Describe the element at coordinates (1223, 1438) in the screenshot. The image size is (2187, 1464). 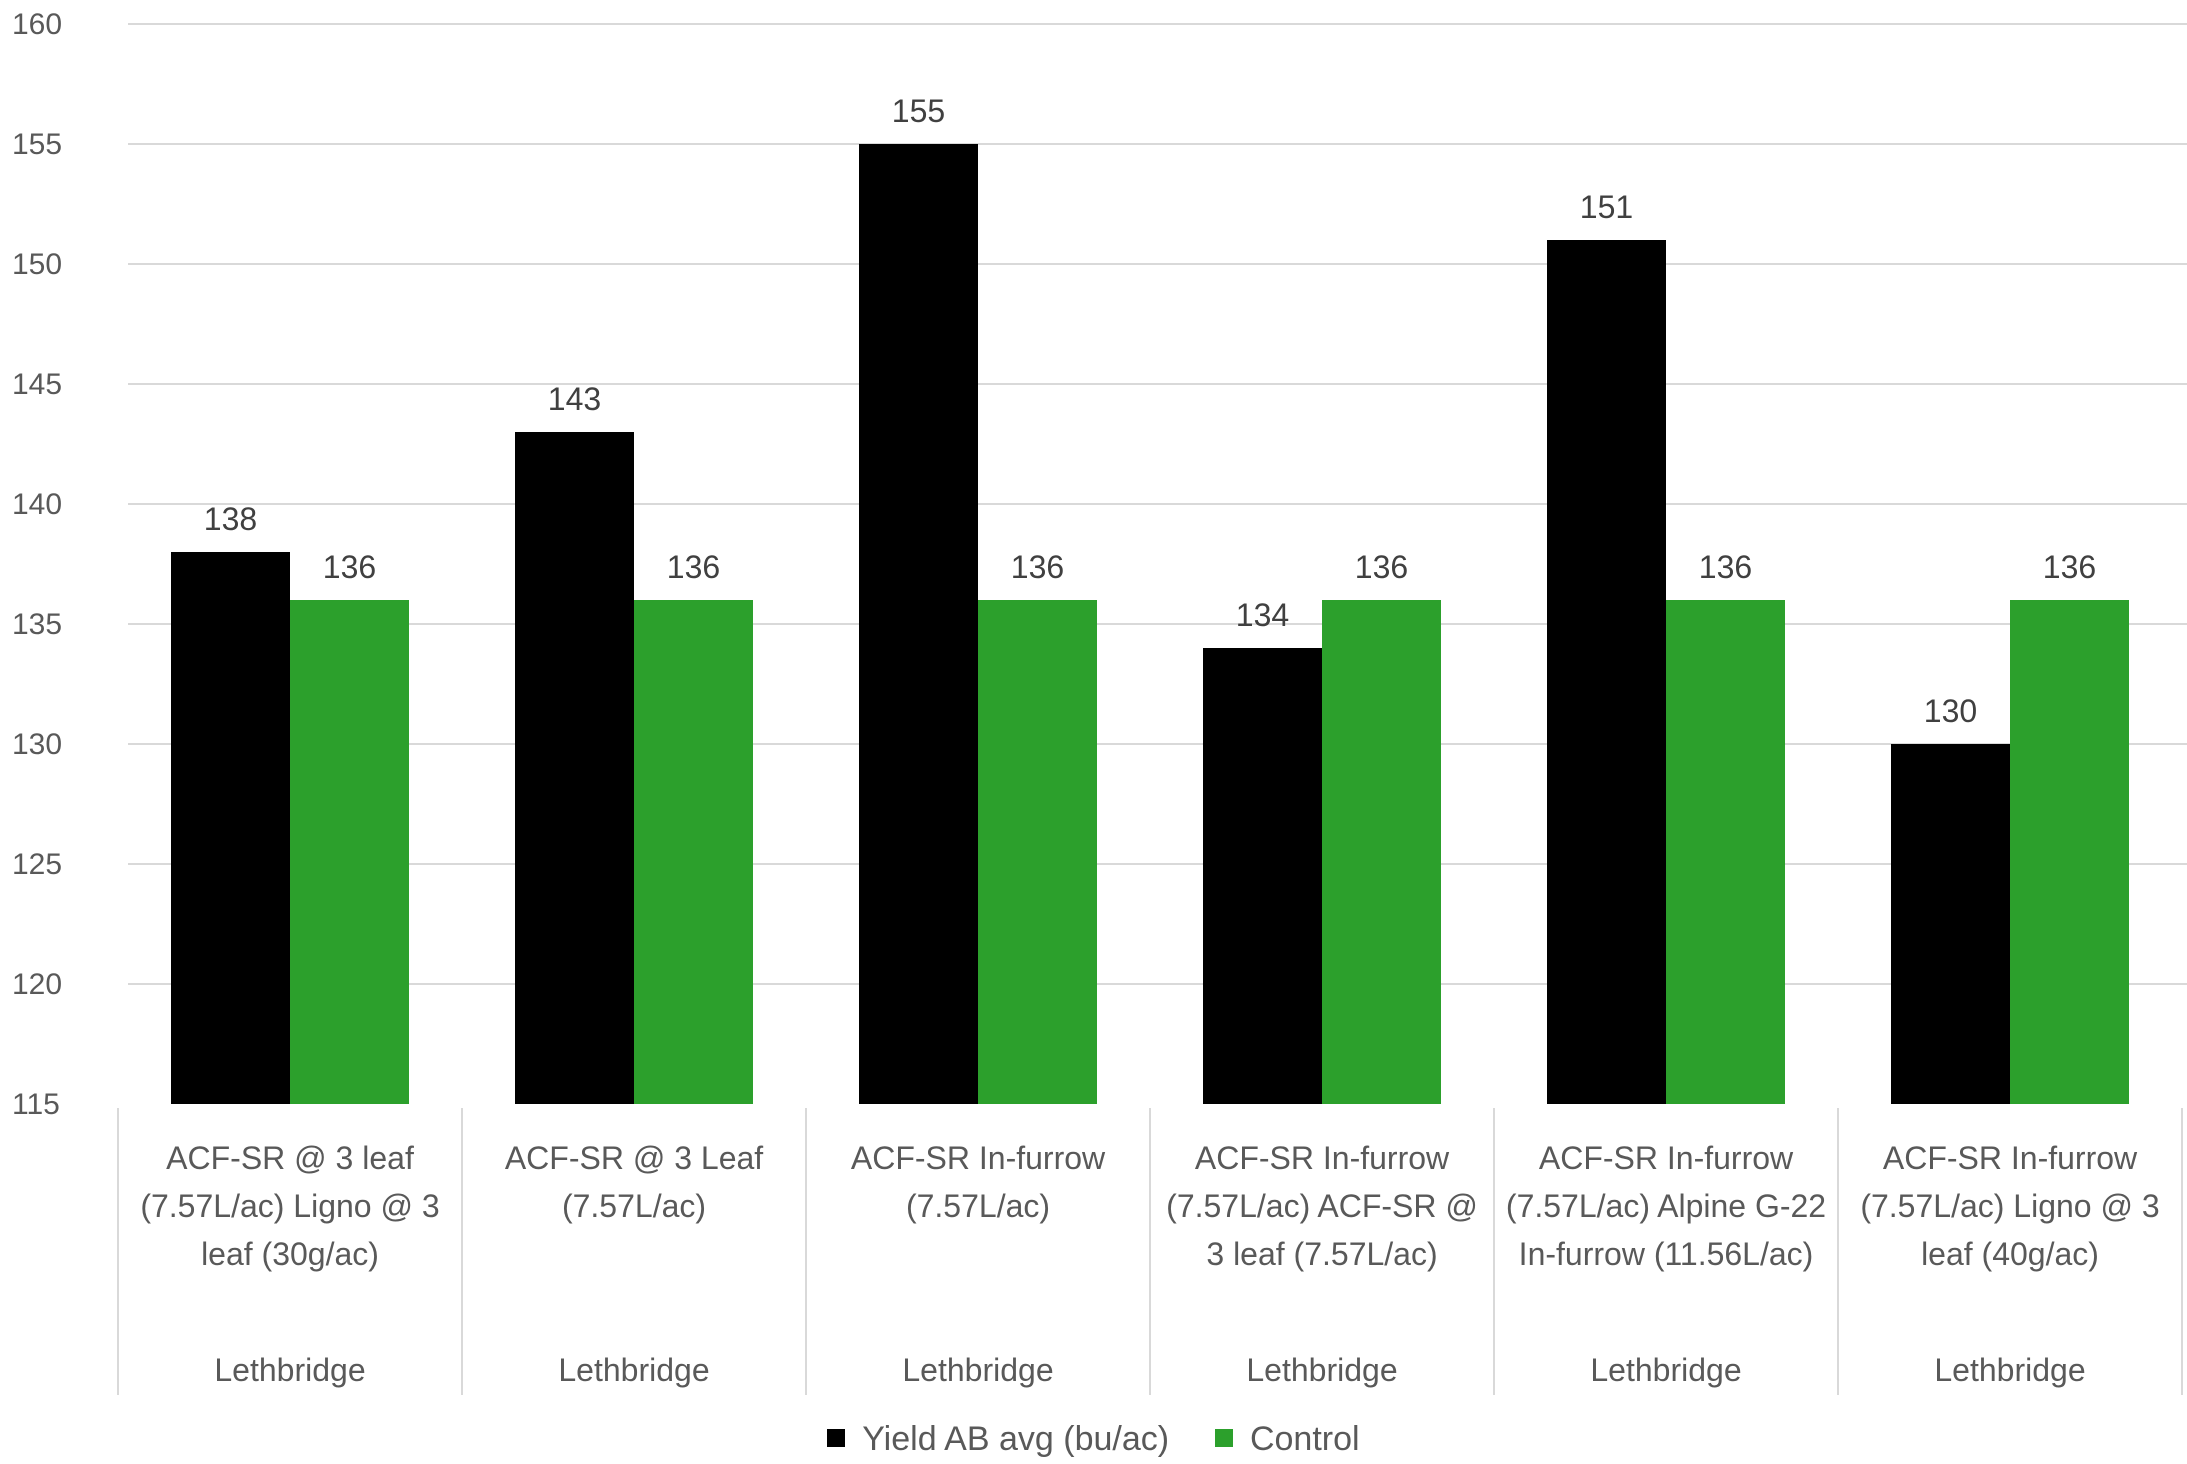
I see `legend-swatch-control` at that location.